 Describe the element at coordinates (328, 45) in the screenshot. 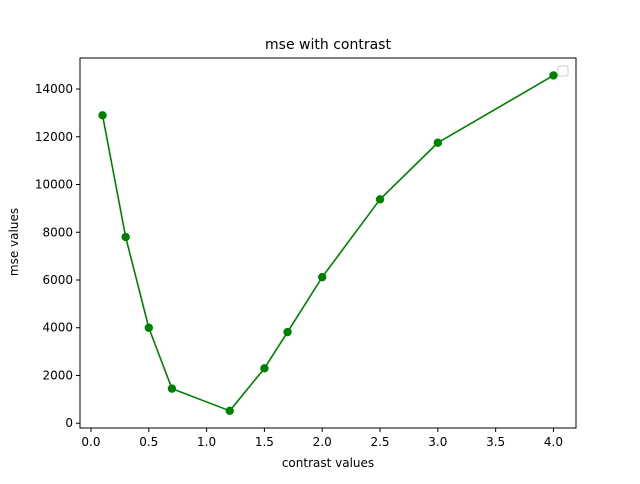

I see `chart-title: mse with contrast` at that location.